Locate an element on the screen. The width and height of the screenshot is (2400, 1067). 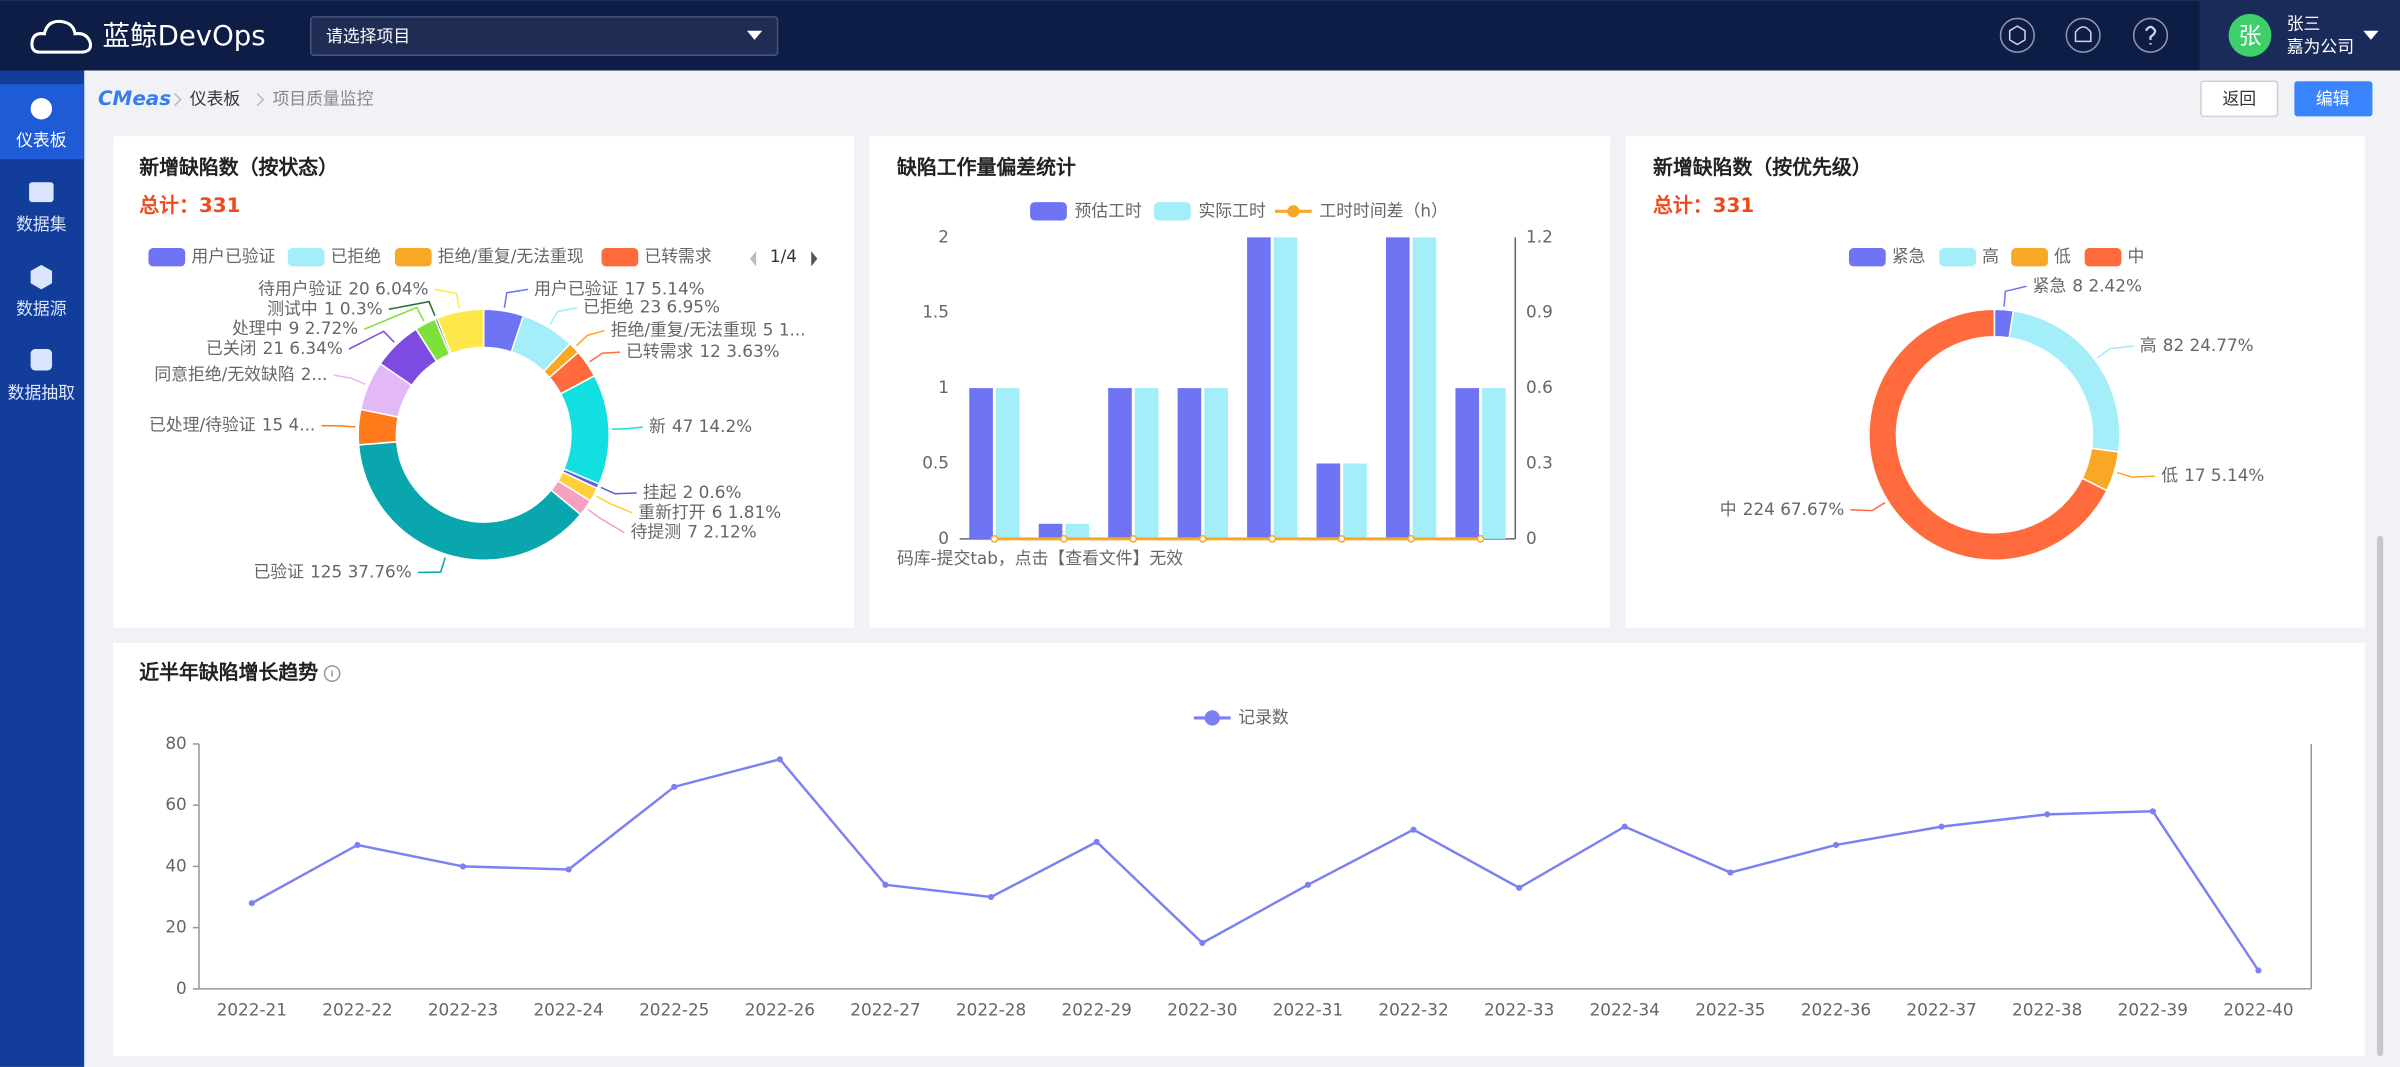
x-tick-label: 2022-26 is located at coordinates (780, 1009).